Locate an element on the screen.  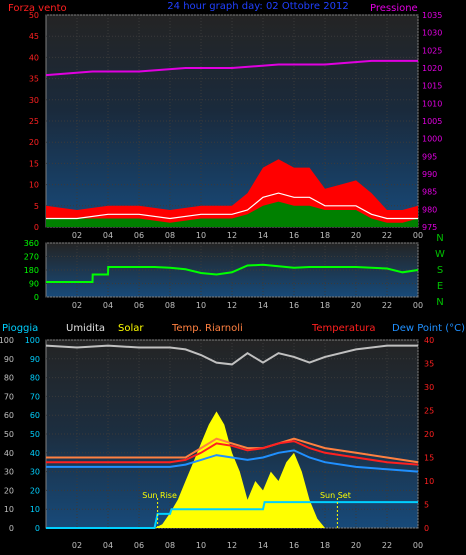
mid-x-tick-04: 04 is located at coordinates (108, 305).